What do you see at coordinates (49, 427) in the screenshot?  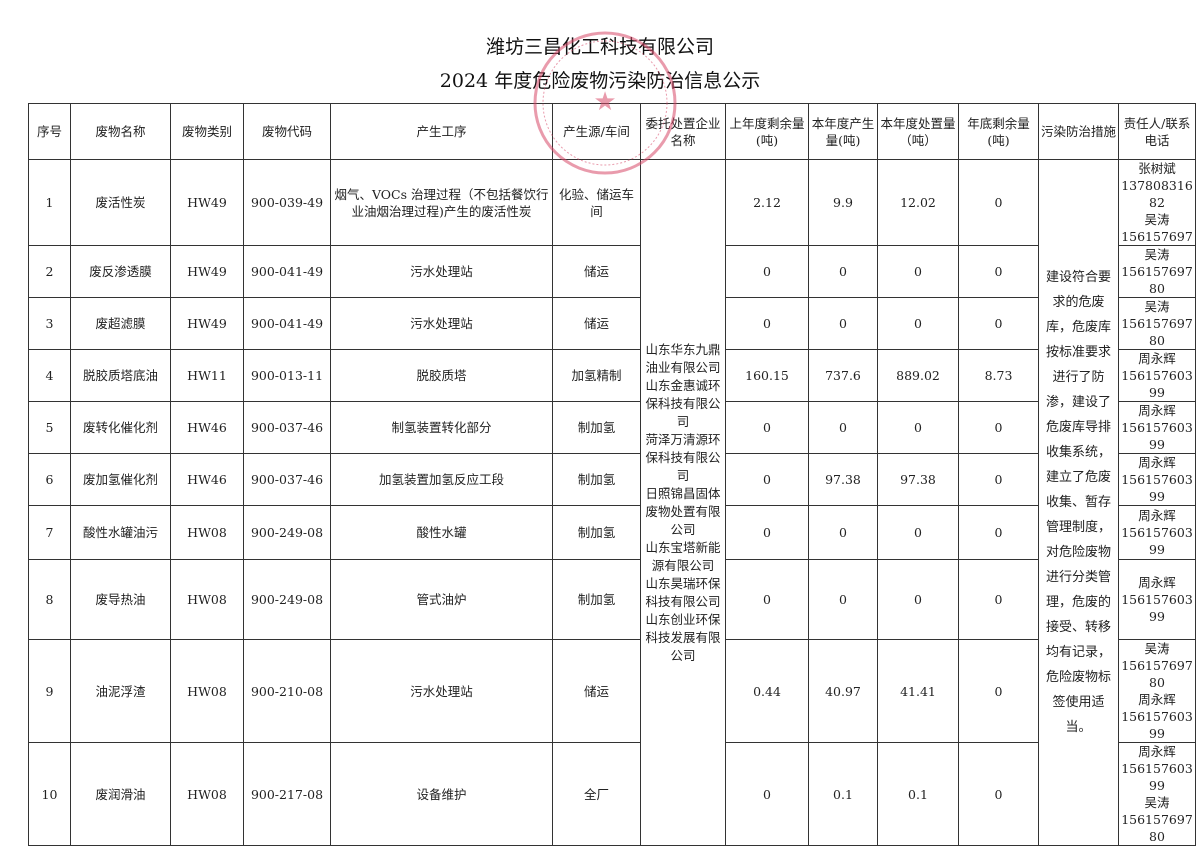 I see `row-number: 5` at bounding box center [49, 427].